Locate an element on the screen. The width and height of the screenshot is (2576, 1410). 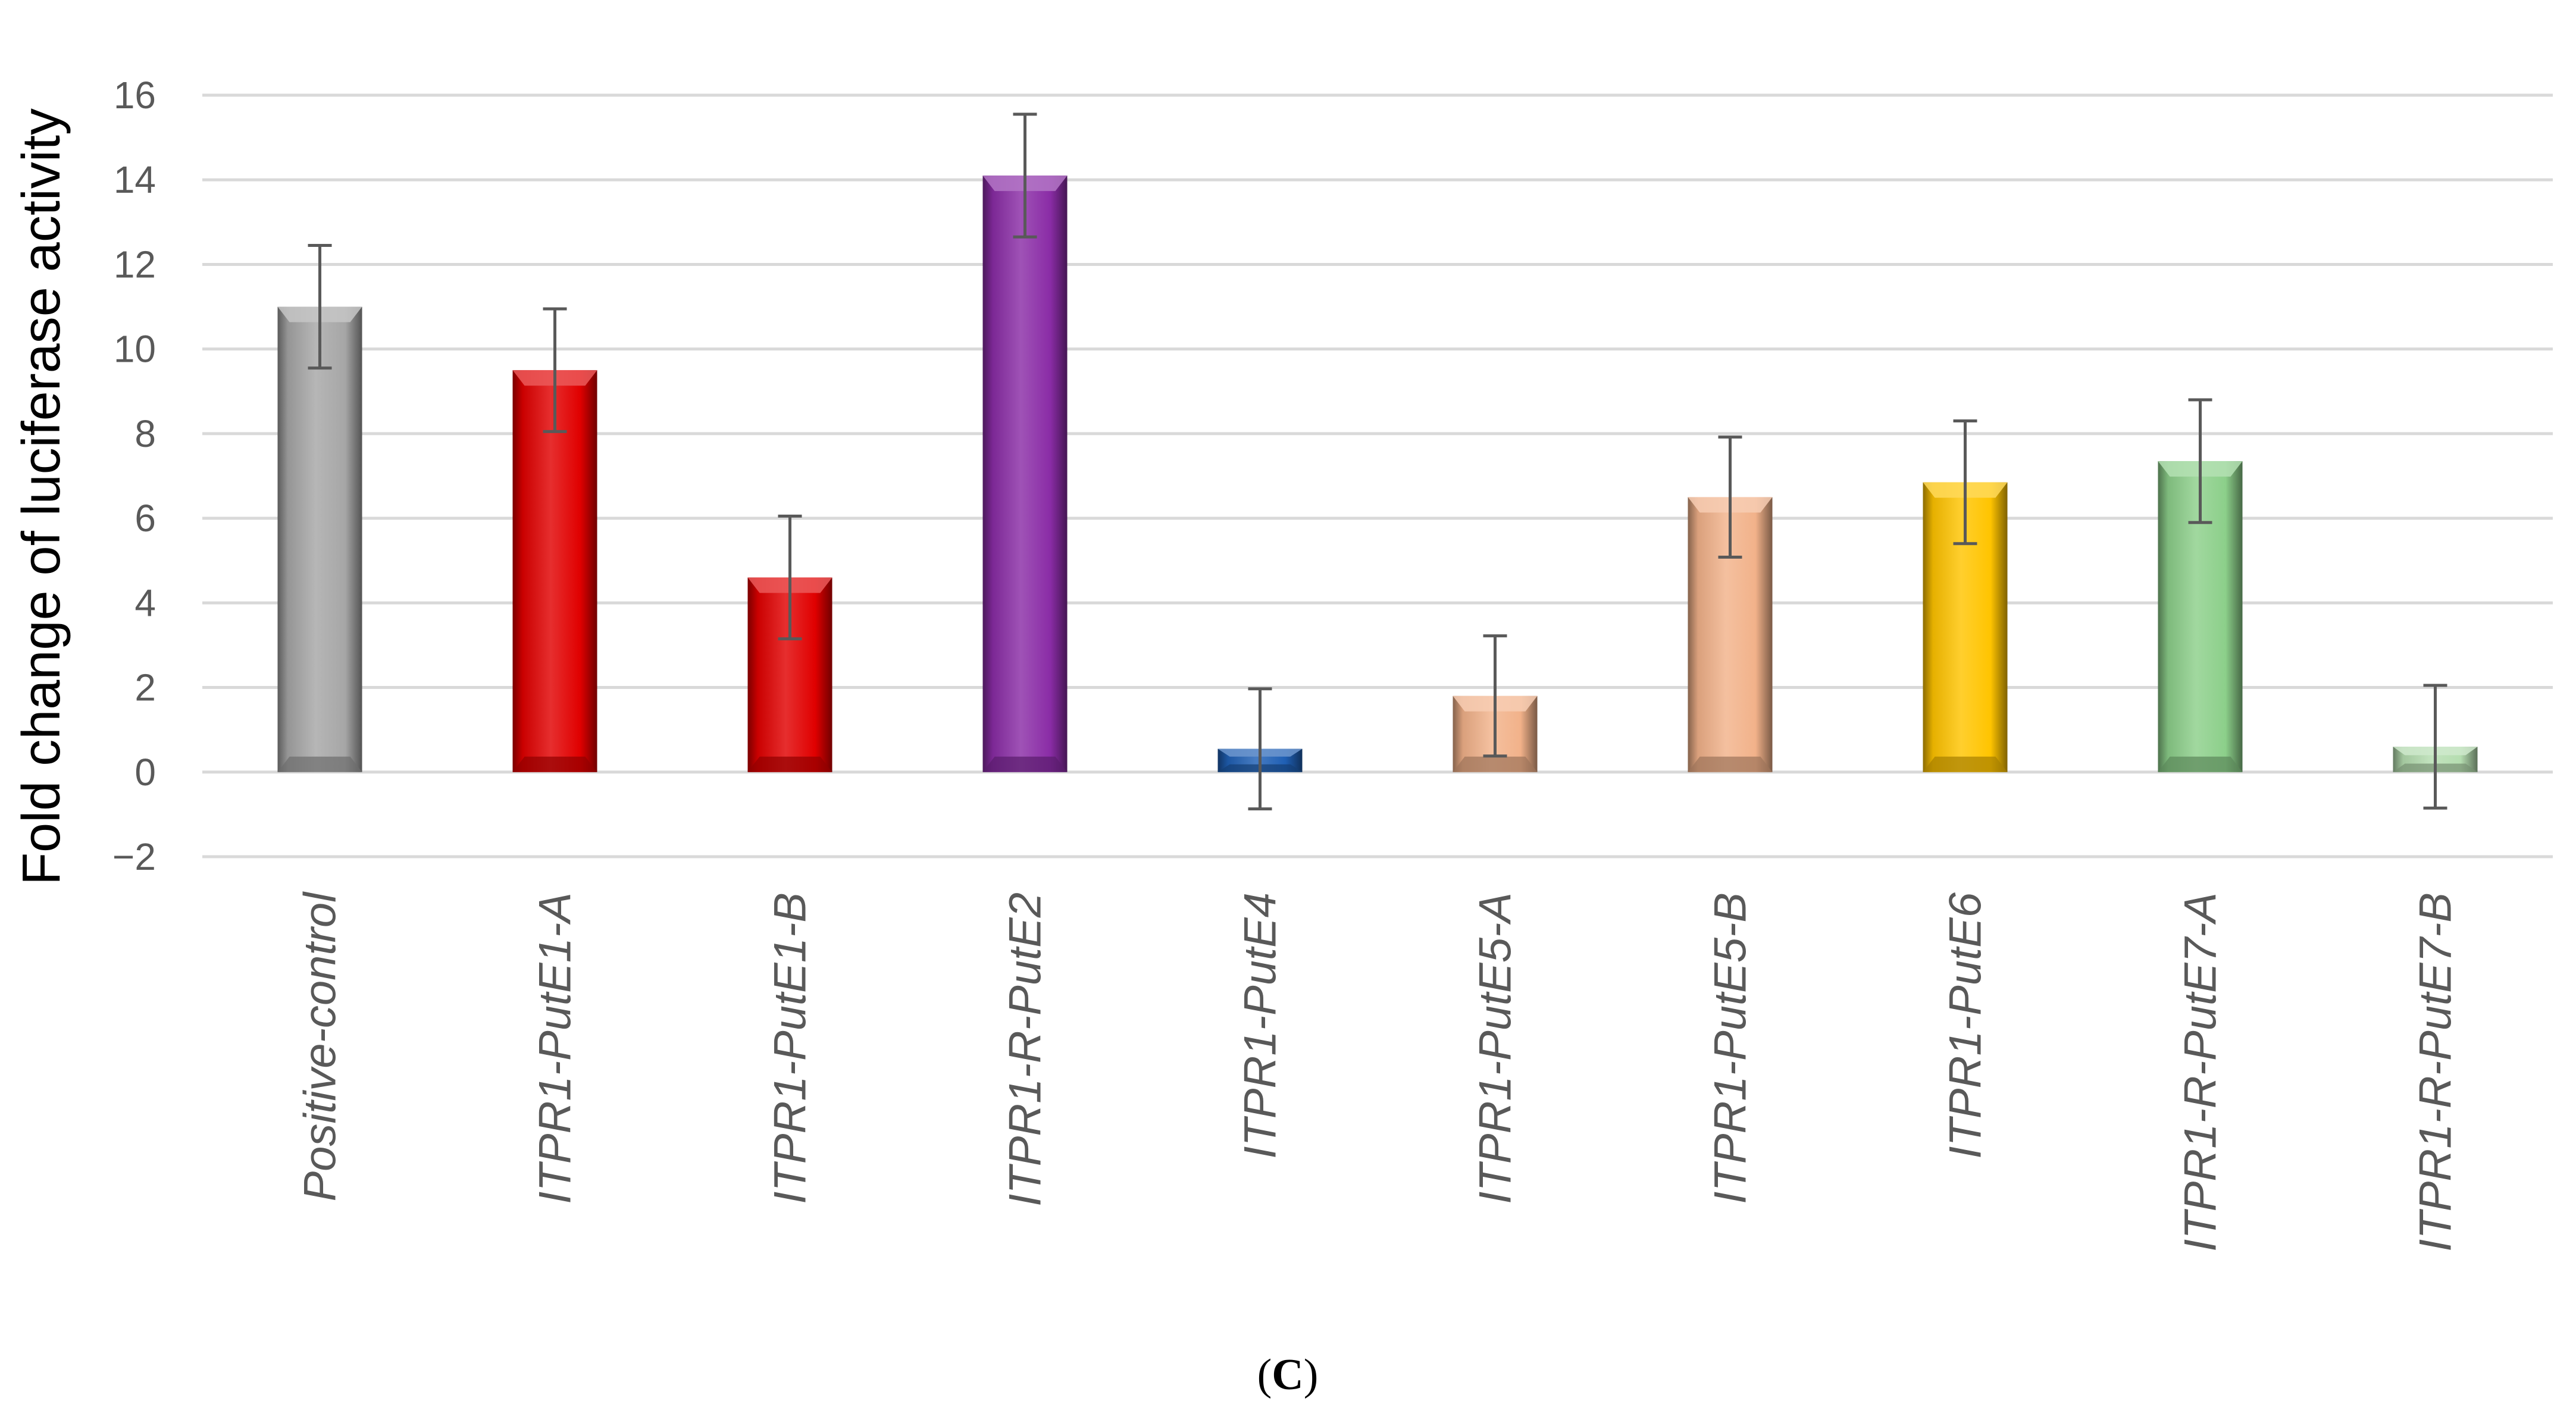
y-axis-title: Fold change of luciferase activity is located at coordinates (41, 496).